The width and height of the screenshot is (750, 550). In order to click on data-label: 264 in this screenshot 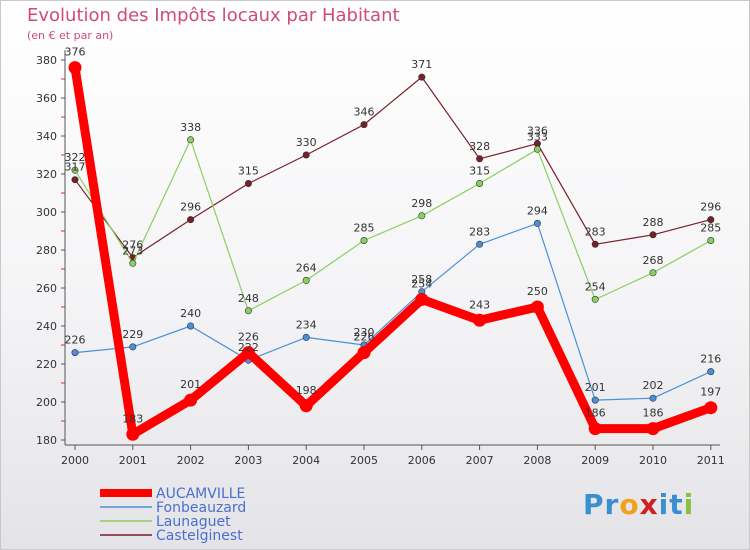, I will do `click(306, 267)`.